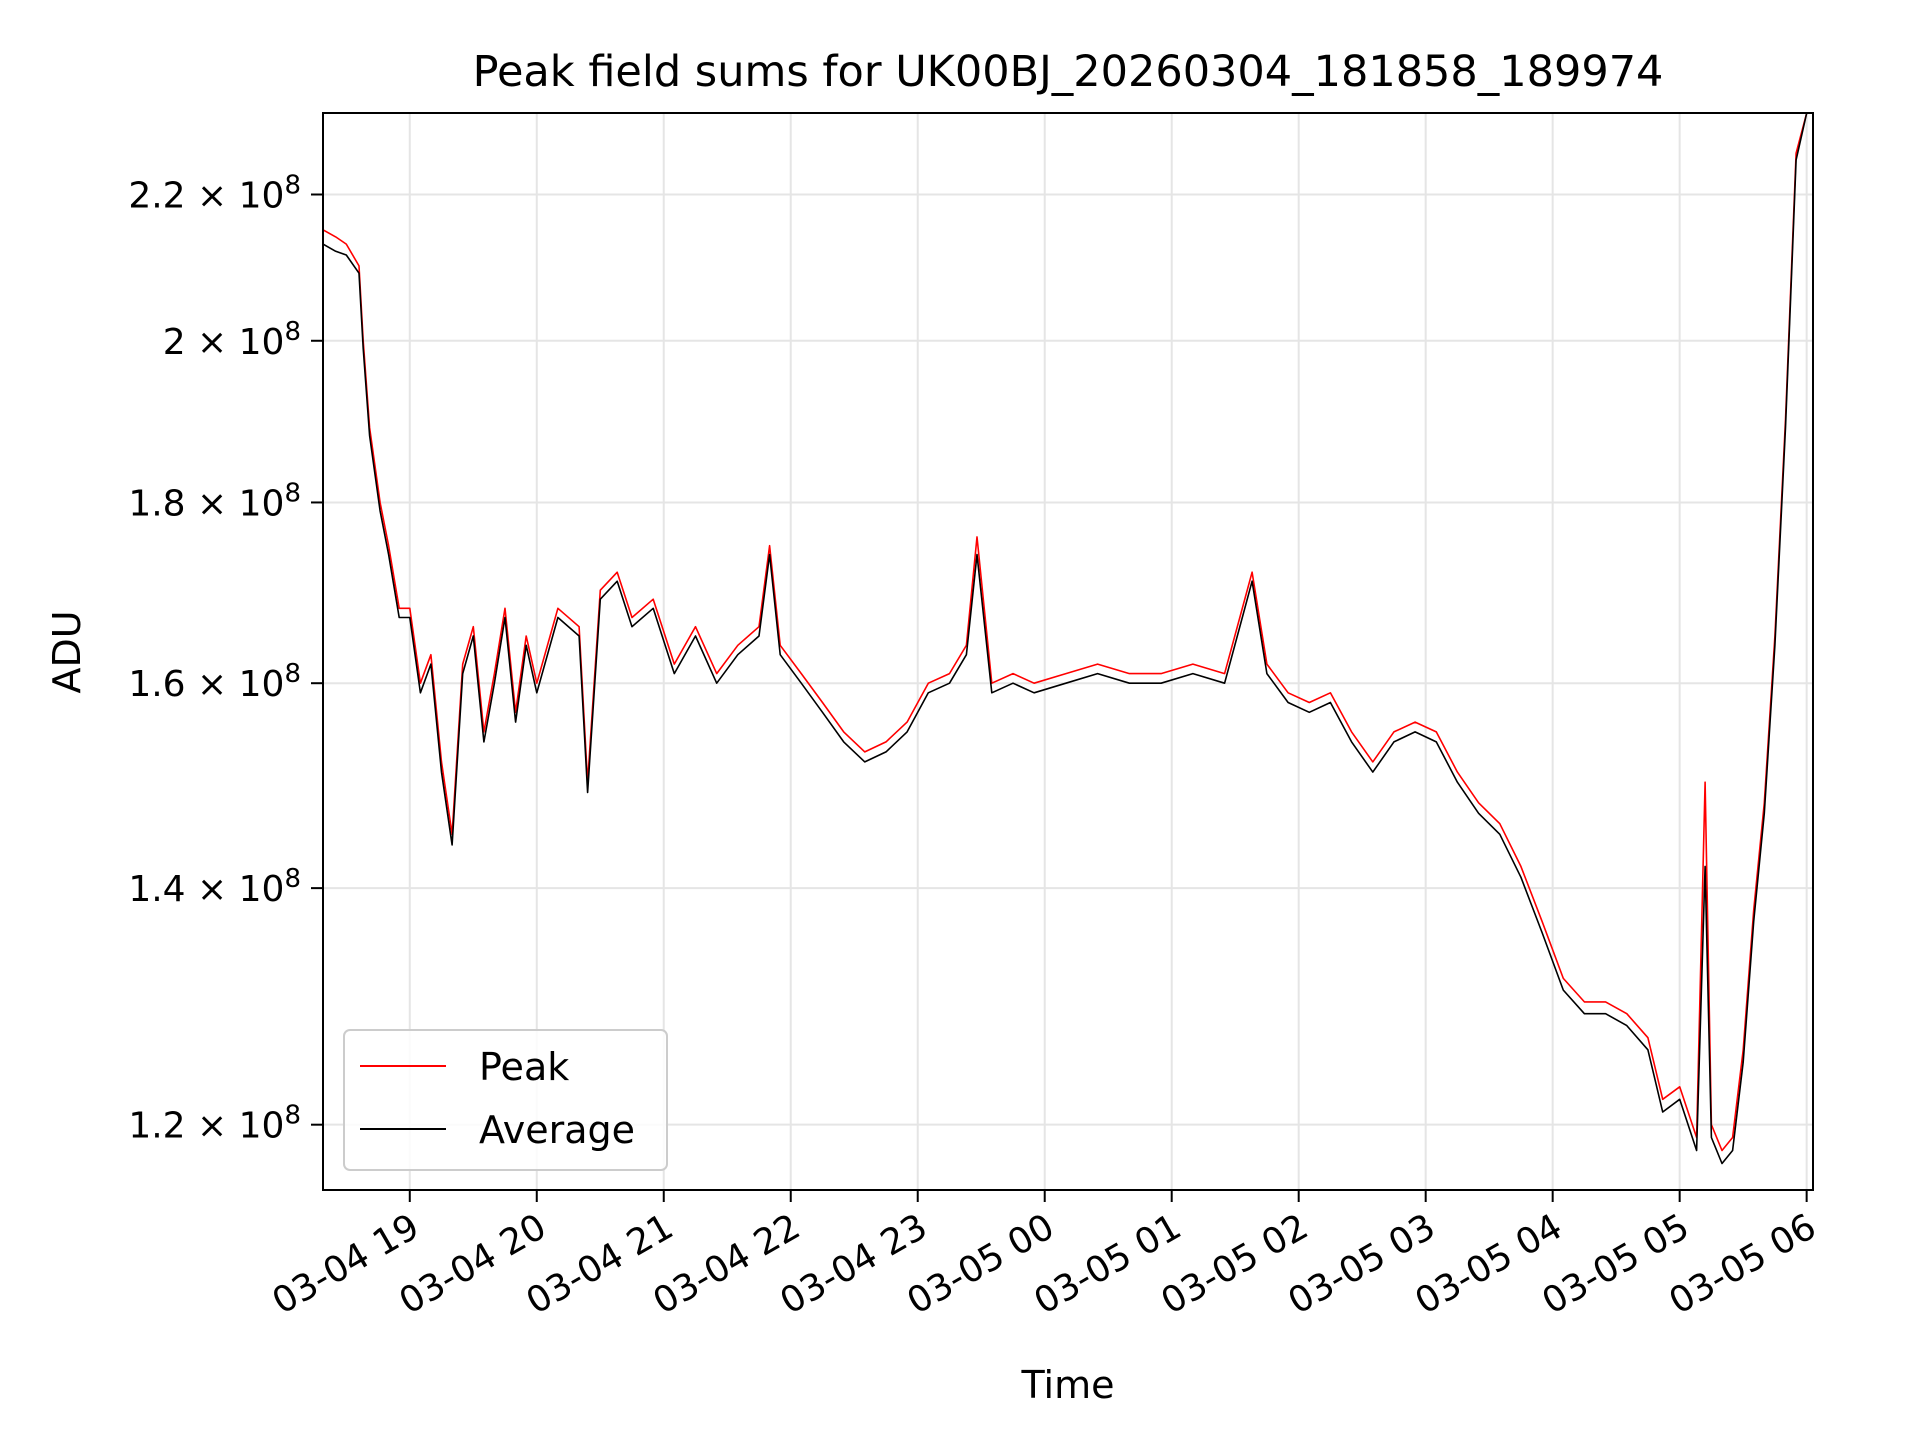 The image size is (1920, 1440). I want to click on y-tick-label: 1.4 × 108, so click(214, 887).